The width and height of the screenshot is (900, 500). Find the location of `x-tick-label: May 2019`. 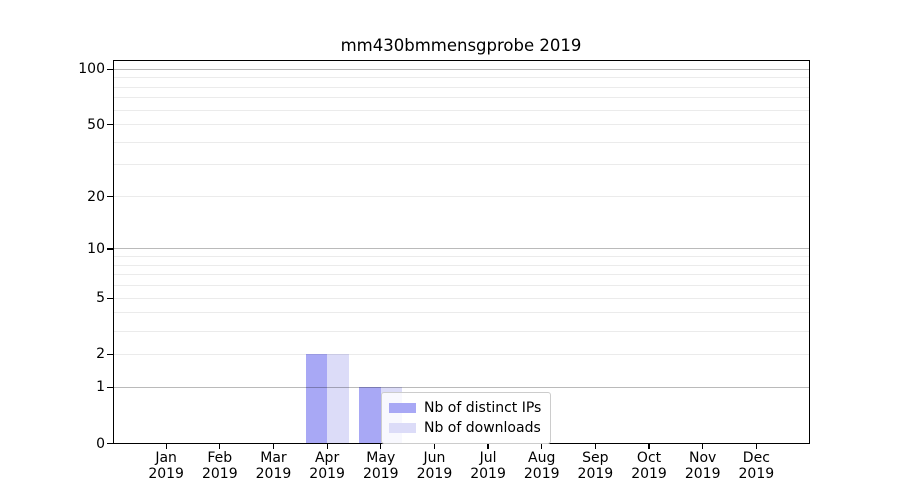

x-tick-label: May 2019 is located at coordinates (380, 465).